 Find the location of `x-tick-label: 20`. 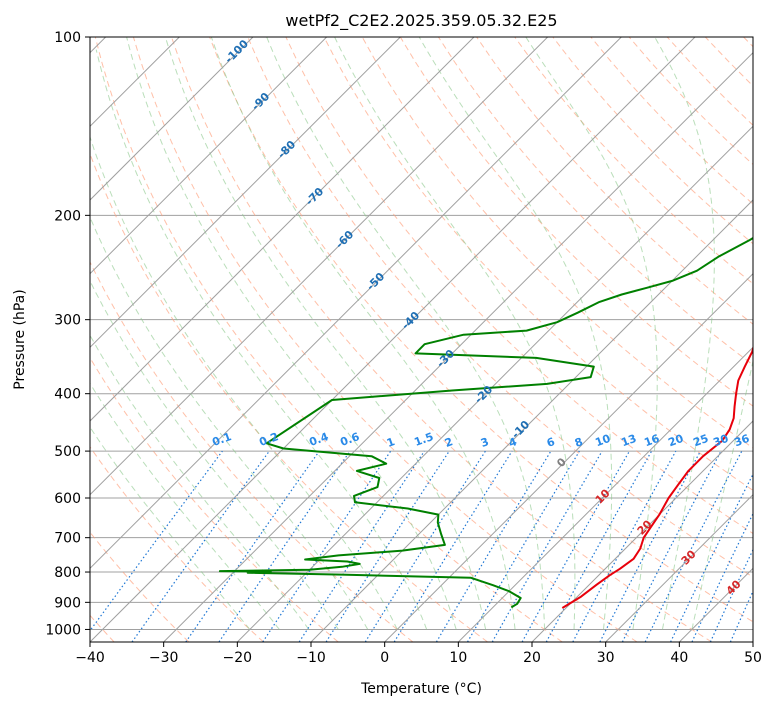

x-tick-label: 20 is located at coordinates (532, 658).